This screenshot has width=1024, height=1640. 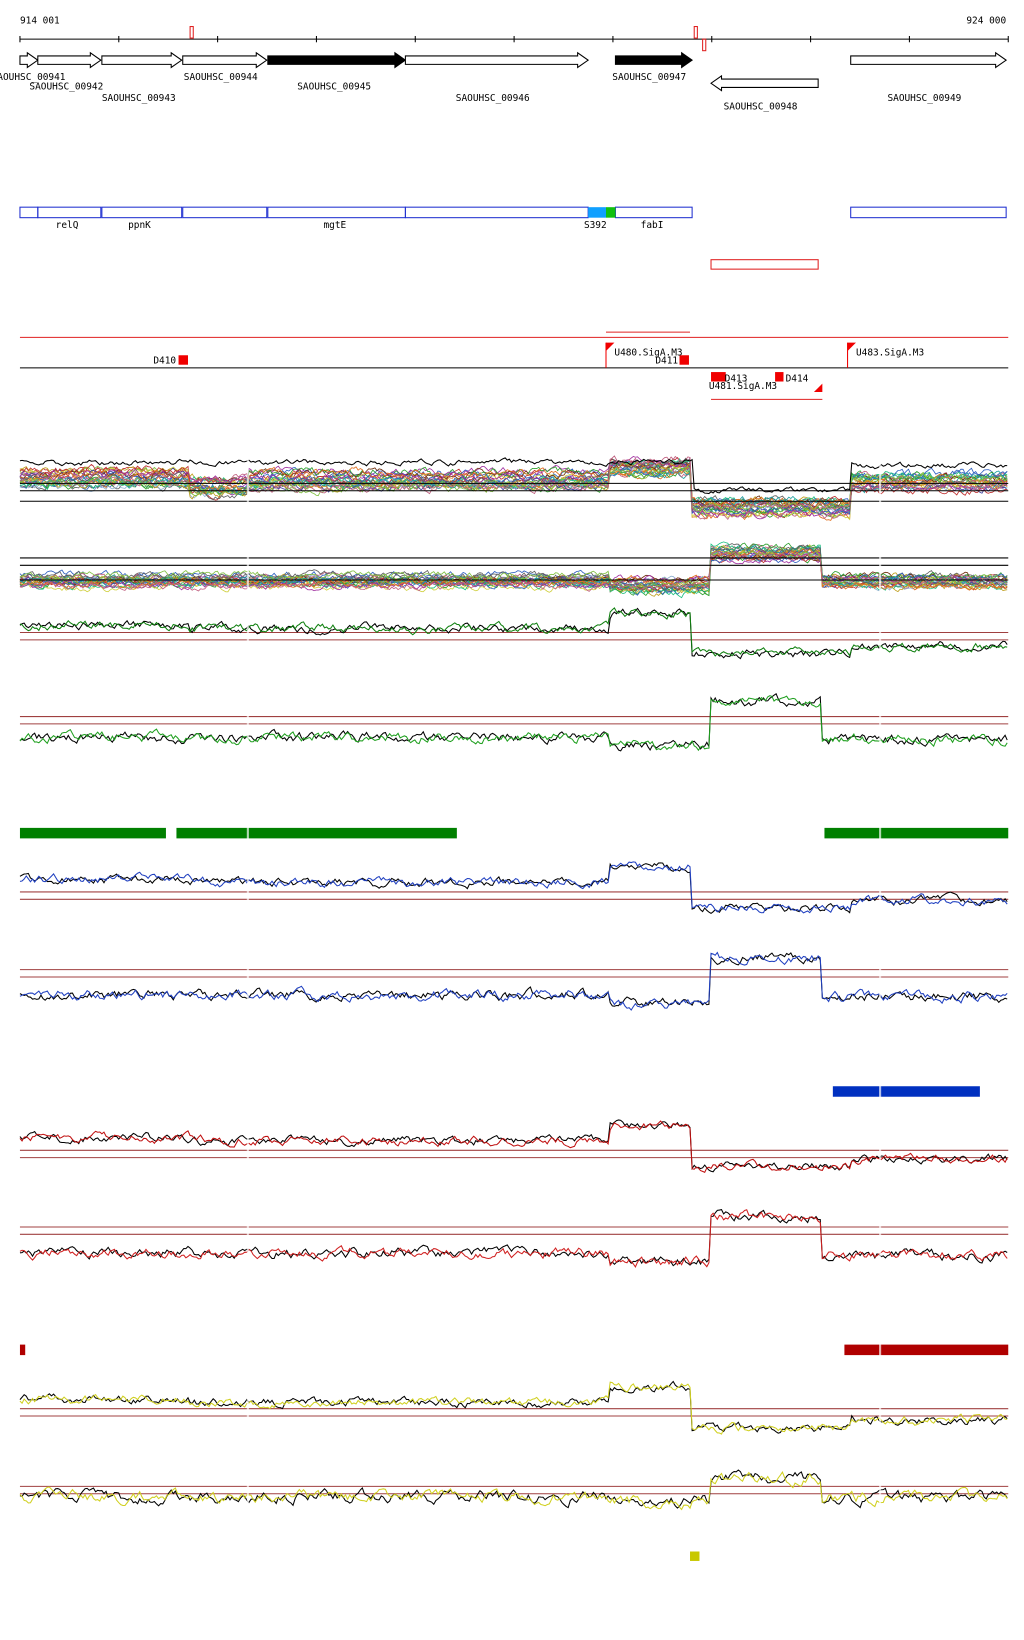 What do you see at coordinates (33, 77) in the screenshot?
I see `gene-label: SAOUHSC_00941` at bounding box center [33, 77].